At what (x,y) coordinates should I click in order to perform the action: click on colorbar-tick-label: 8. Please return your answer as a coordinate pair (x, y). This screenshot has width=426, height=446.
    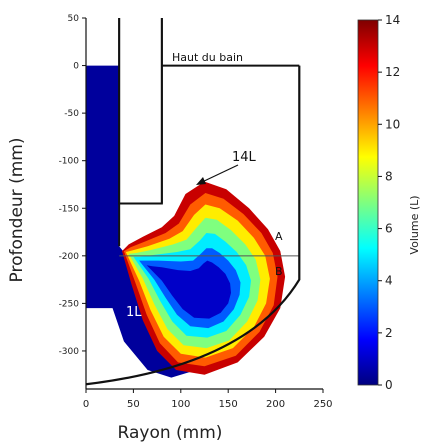
    Looking at the image, I should click on (389, 176).